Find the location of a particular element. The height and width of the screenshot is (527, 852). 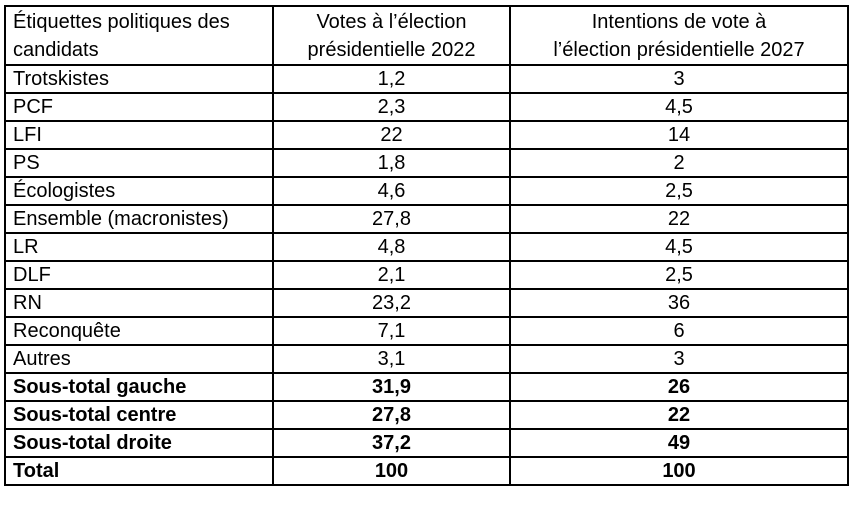

table-row-total: Total 100 100 is located at coordinates (426, 471).